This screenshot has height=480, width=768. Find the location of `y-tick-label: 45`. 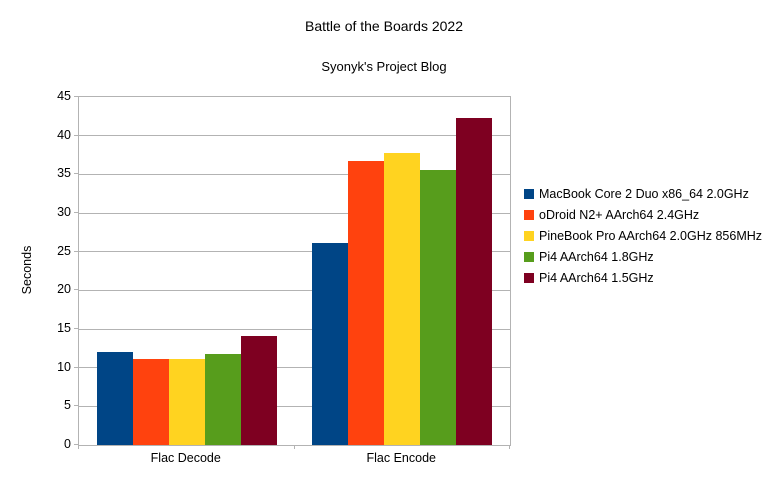

y-tick-label: 45 is located at coordinates (64, 96).